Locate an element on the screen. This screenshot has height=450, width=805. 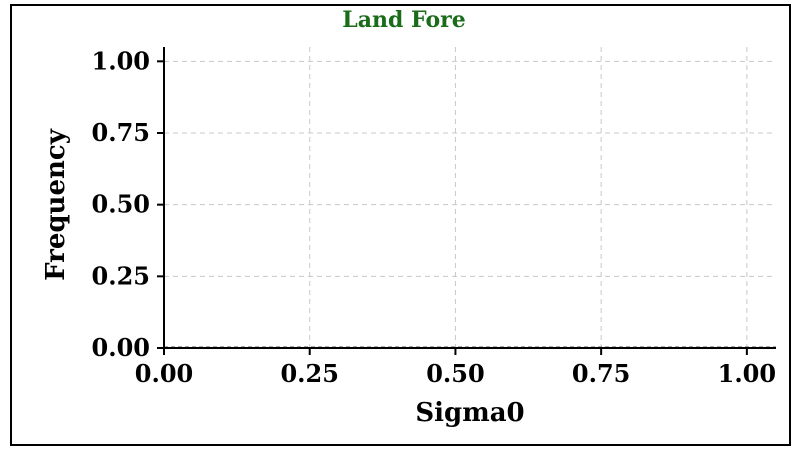
x-axis-label: Sigma0 is located at coordinates (469, 413).